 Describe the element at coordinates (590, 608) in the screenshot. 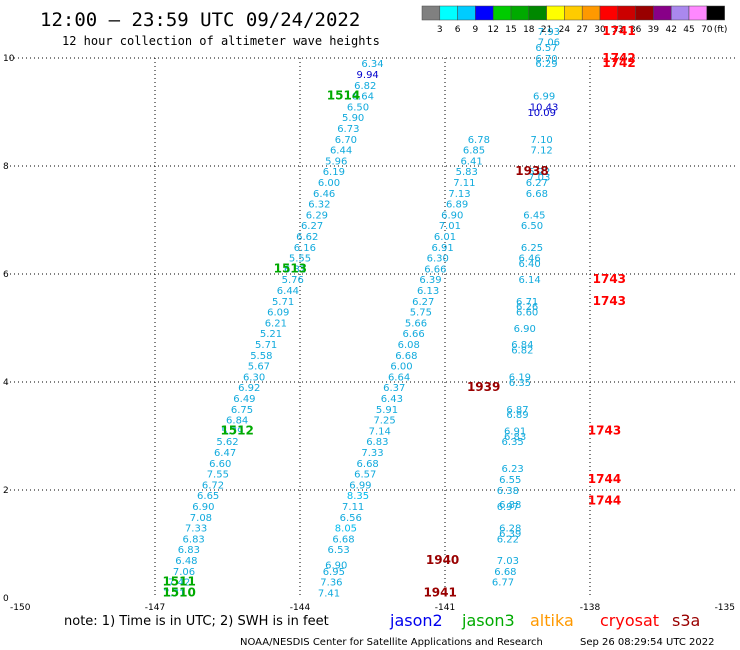

I see `x-tick-label: -138` at that location.